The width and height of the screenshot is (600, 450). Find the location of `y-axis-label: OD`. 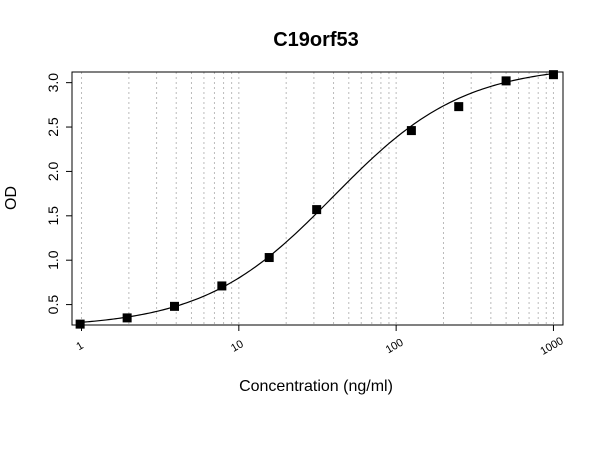

y-axis-label: OD is located at coordinates (11, 198).